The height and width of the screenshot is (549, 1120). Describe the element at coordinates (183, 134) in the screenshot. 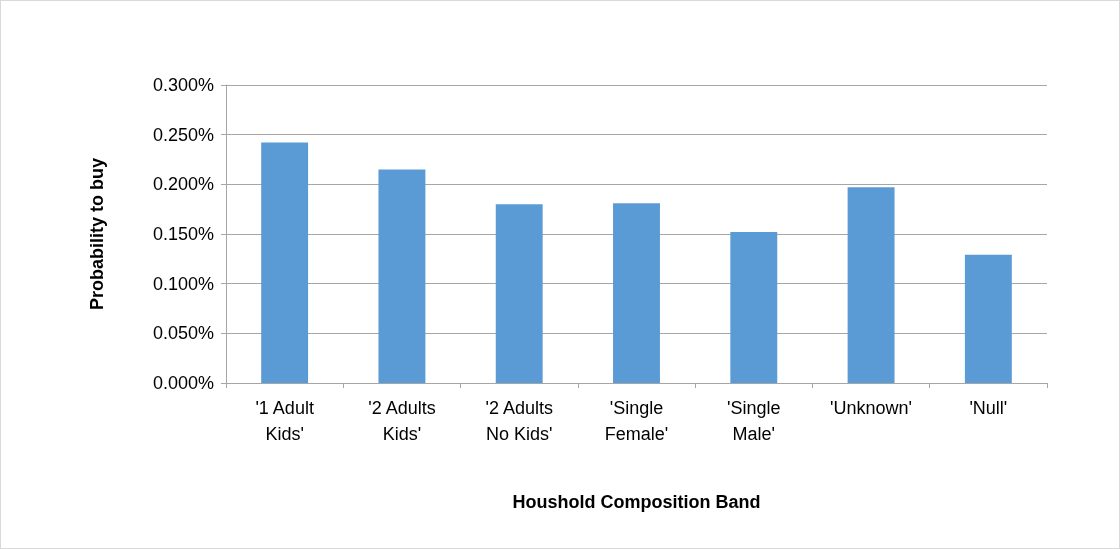

I see `y-tick-label: 0.250%` at that location.